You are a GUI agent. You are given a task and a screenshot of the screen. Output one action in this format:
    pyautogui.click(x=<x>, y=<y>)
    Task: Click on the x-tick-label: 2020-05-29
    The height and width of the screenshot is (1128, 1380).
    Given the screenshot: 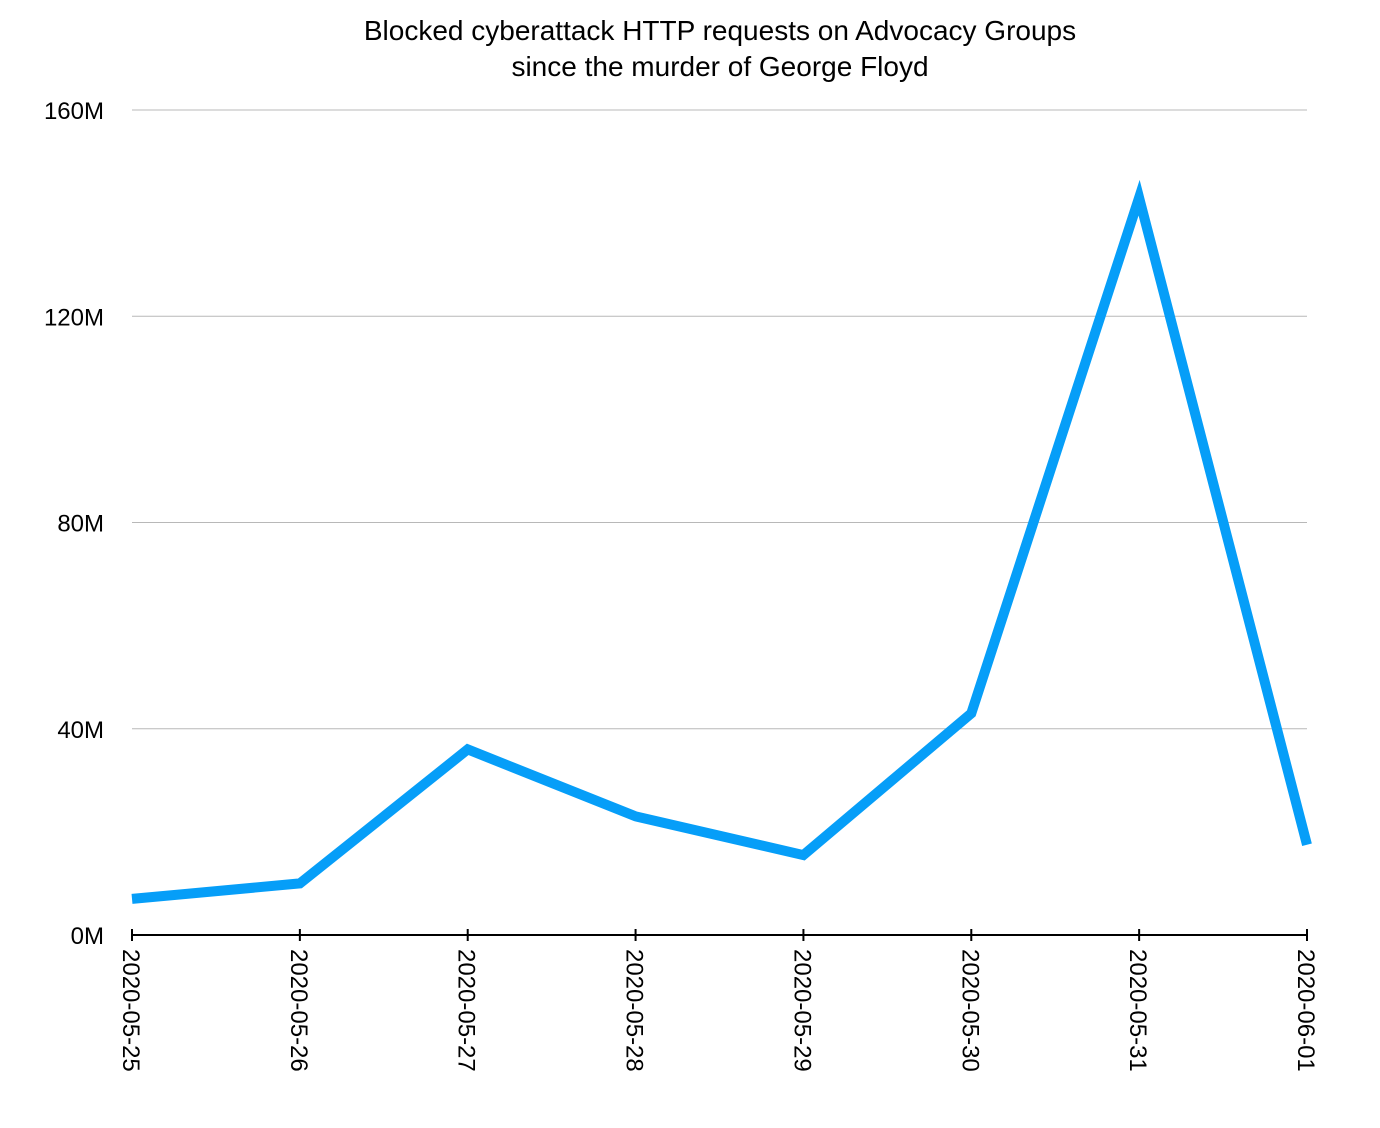 What is the action you would take?
    pyautogui.click(x=801, y=1010)
    